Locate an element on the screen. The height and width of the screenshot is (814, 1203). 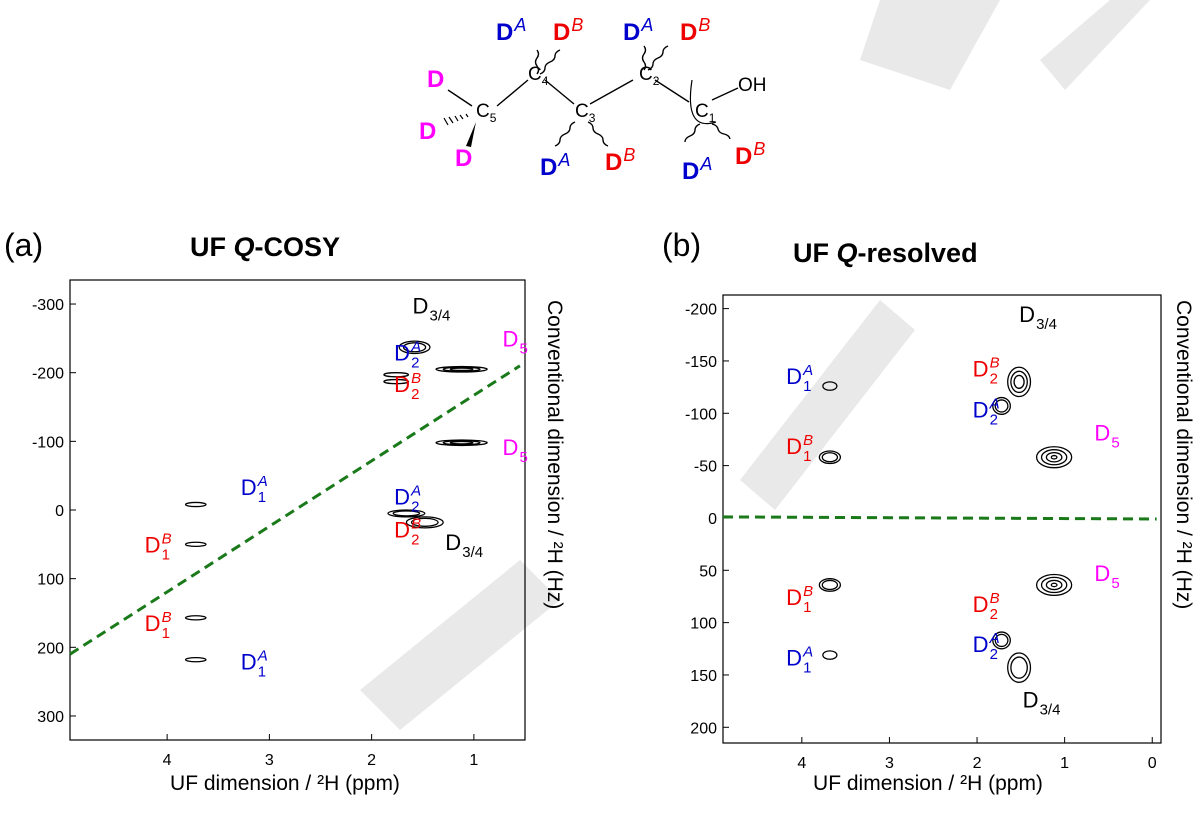
y-tick-label: 200 is located at coordinates (50, 648).